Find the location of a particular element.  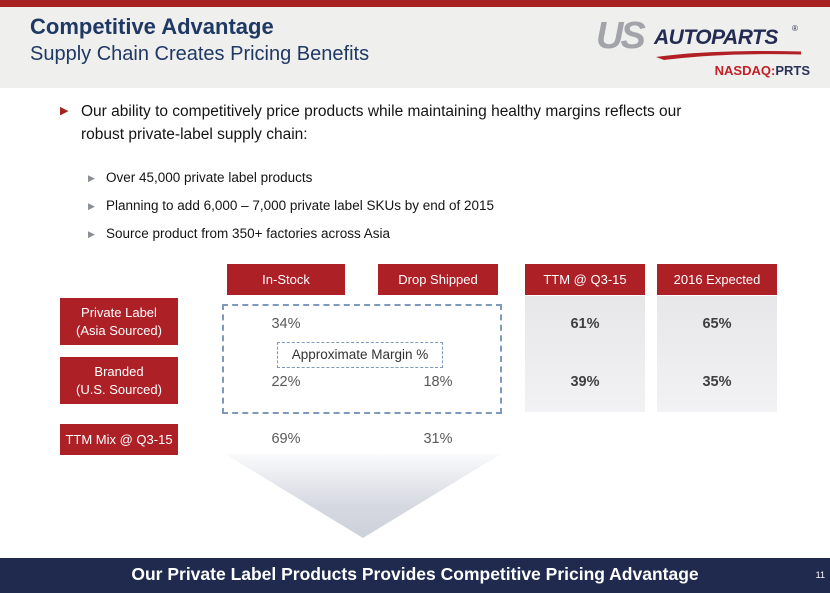

cell-private-label-in-stock: 34% is located at coordinates (286, 324).